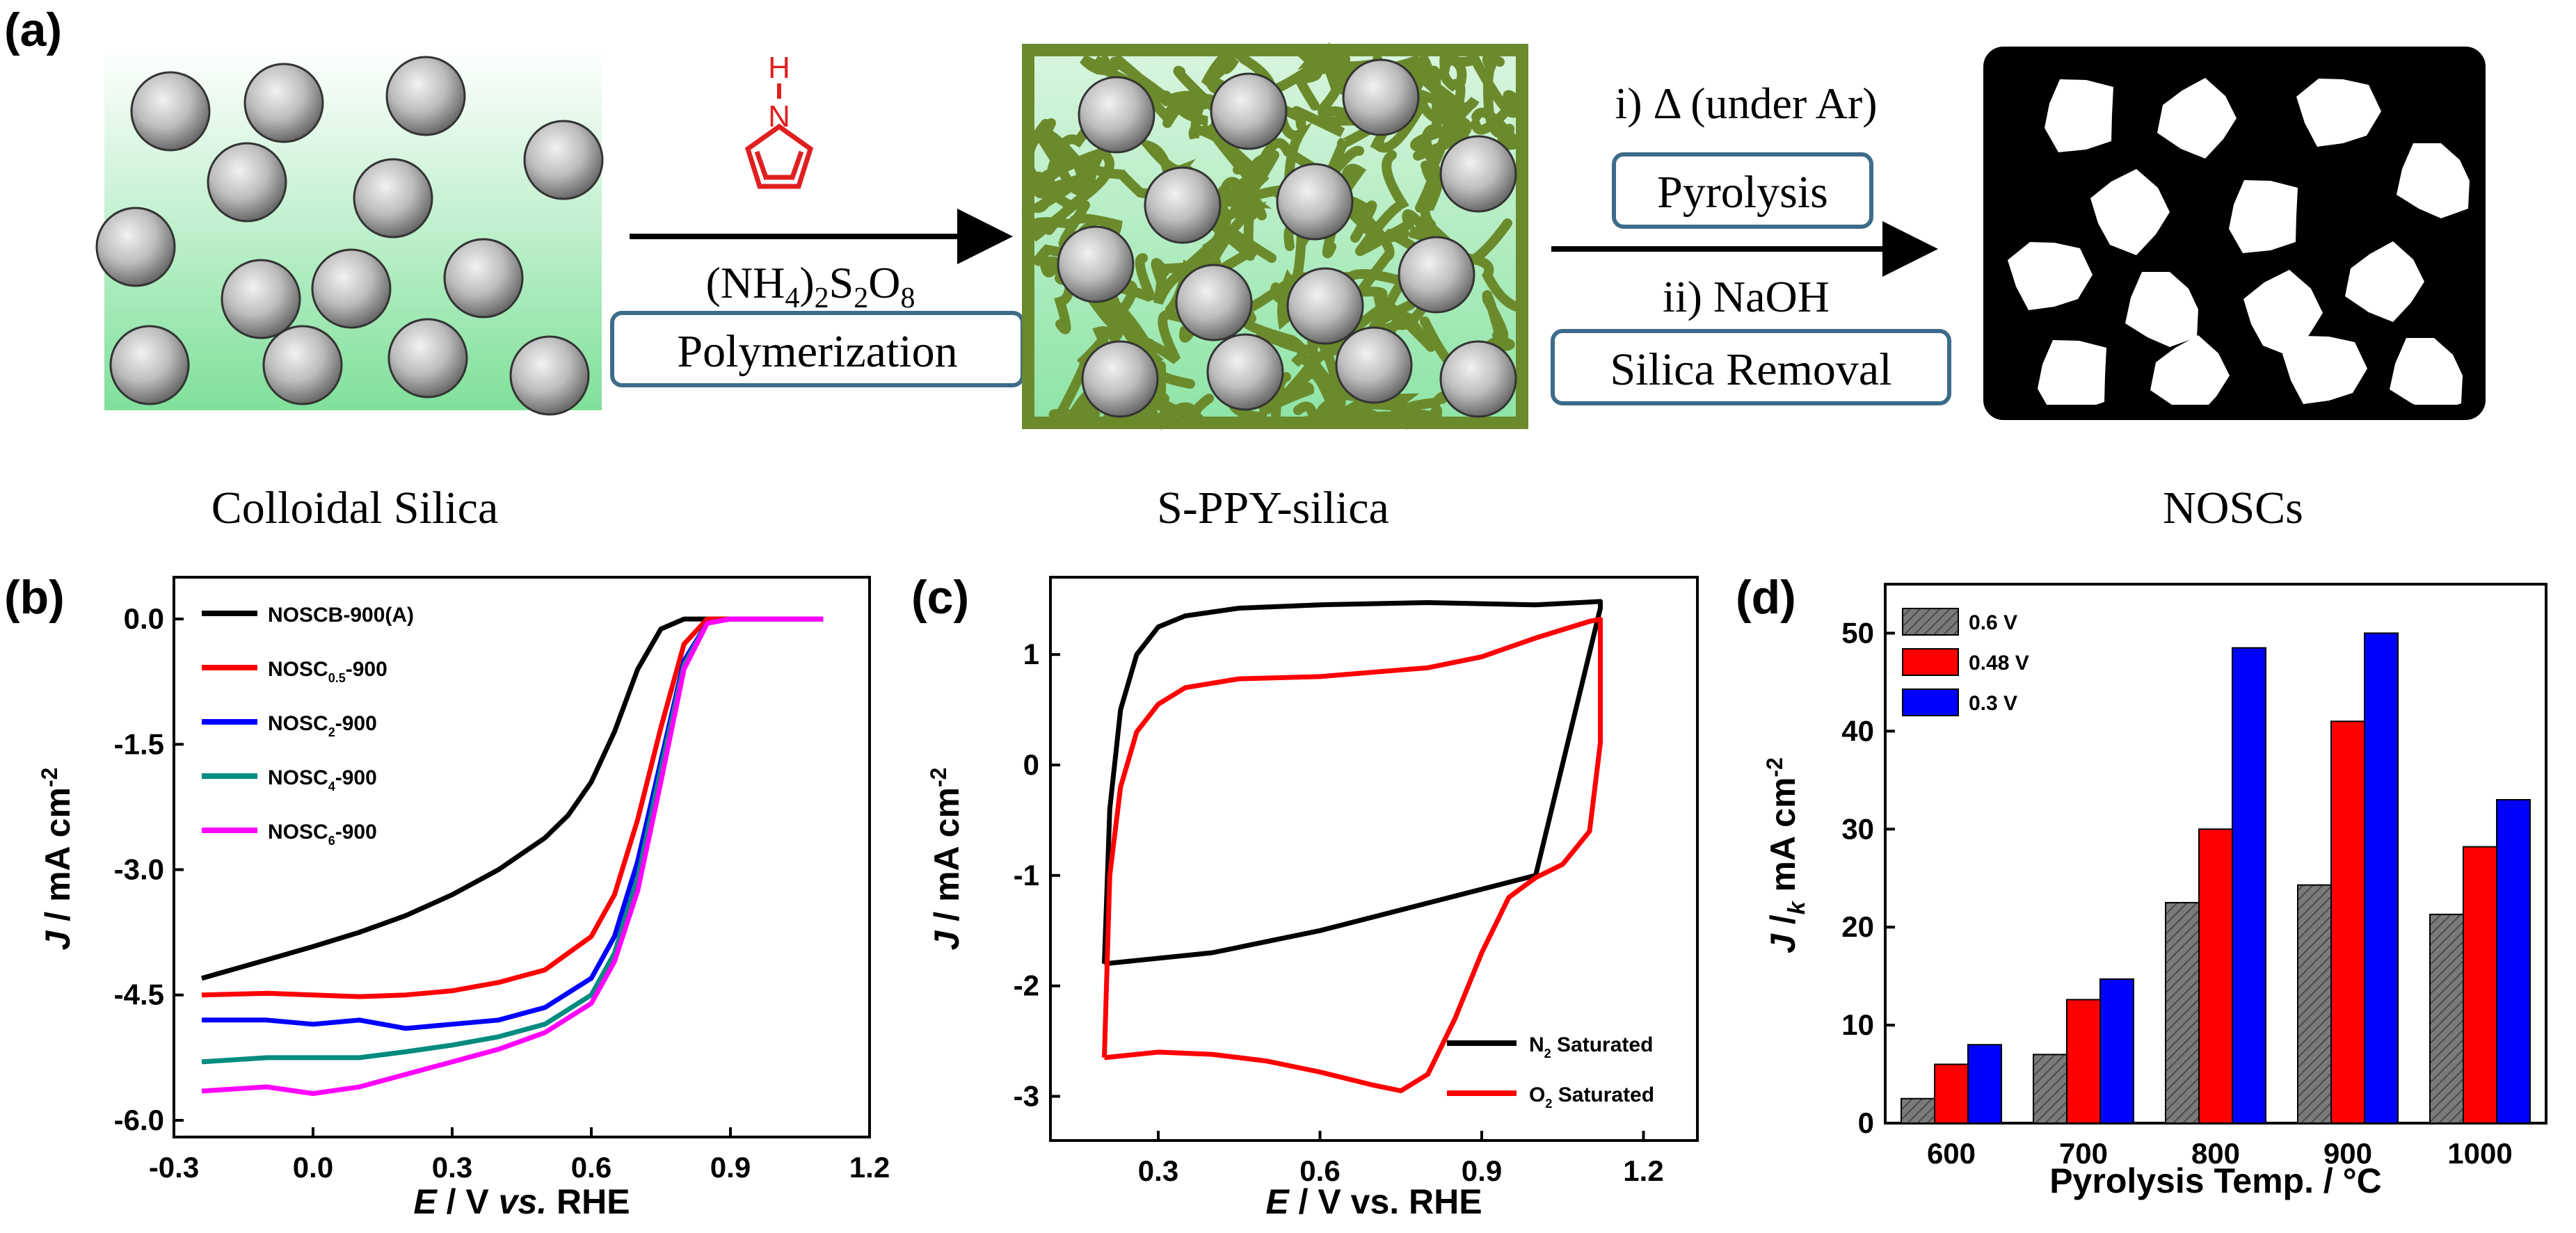 This screenshot has height=1233, width=2576. I want to click on panel-label-d: (d), so click(1766, 597).